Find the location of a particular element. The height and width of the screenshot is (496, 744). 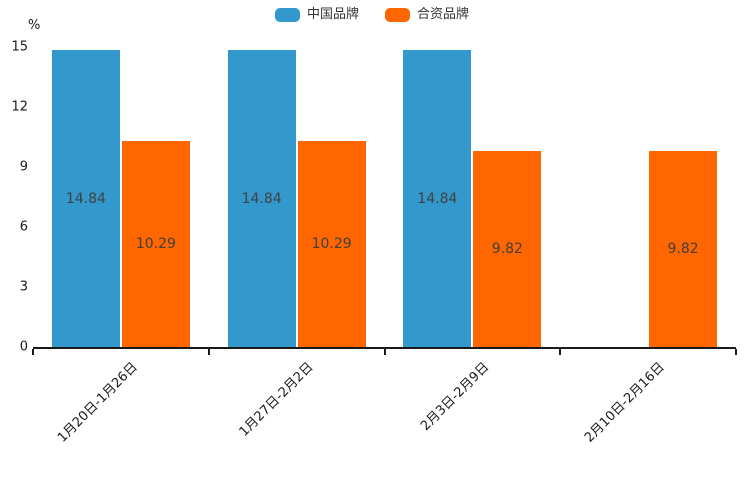

legend-label: 合资品牌 is located at coordinates (443, 14).